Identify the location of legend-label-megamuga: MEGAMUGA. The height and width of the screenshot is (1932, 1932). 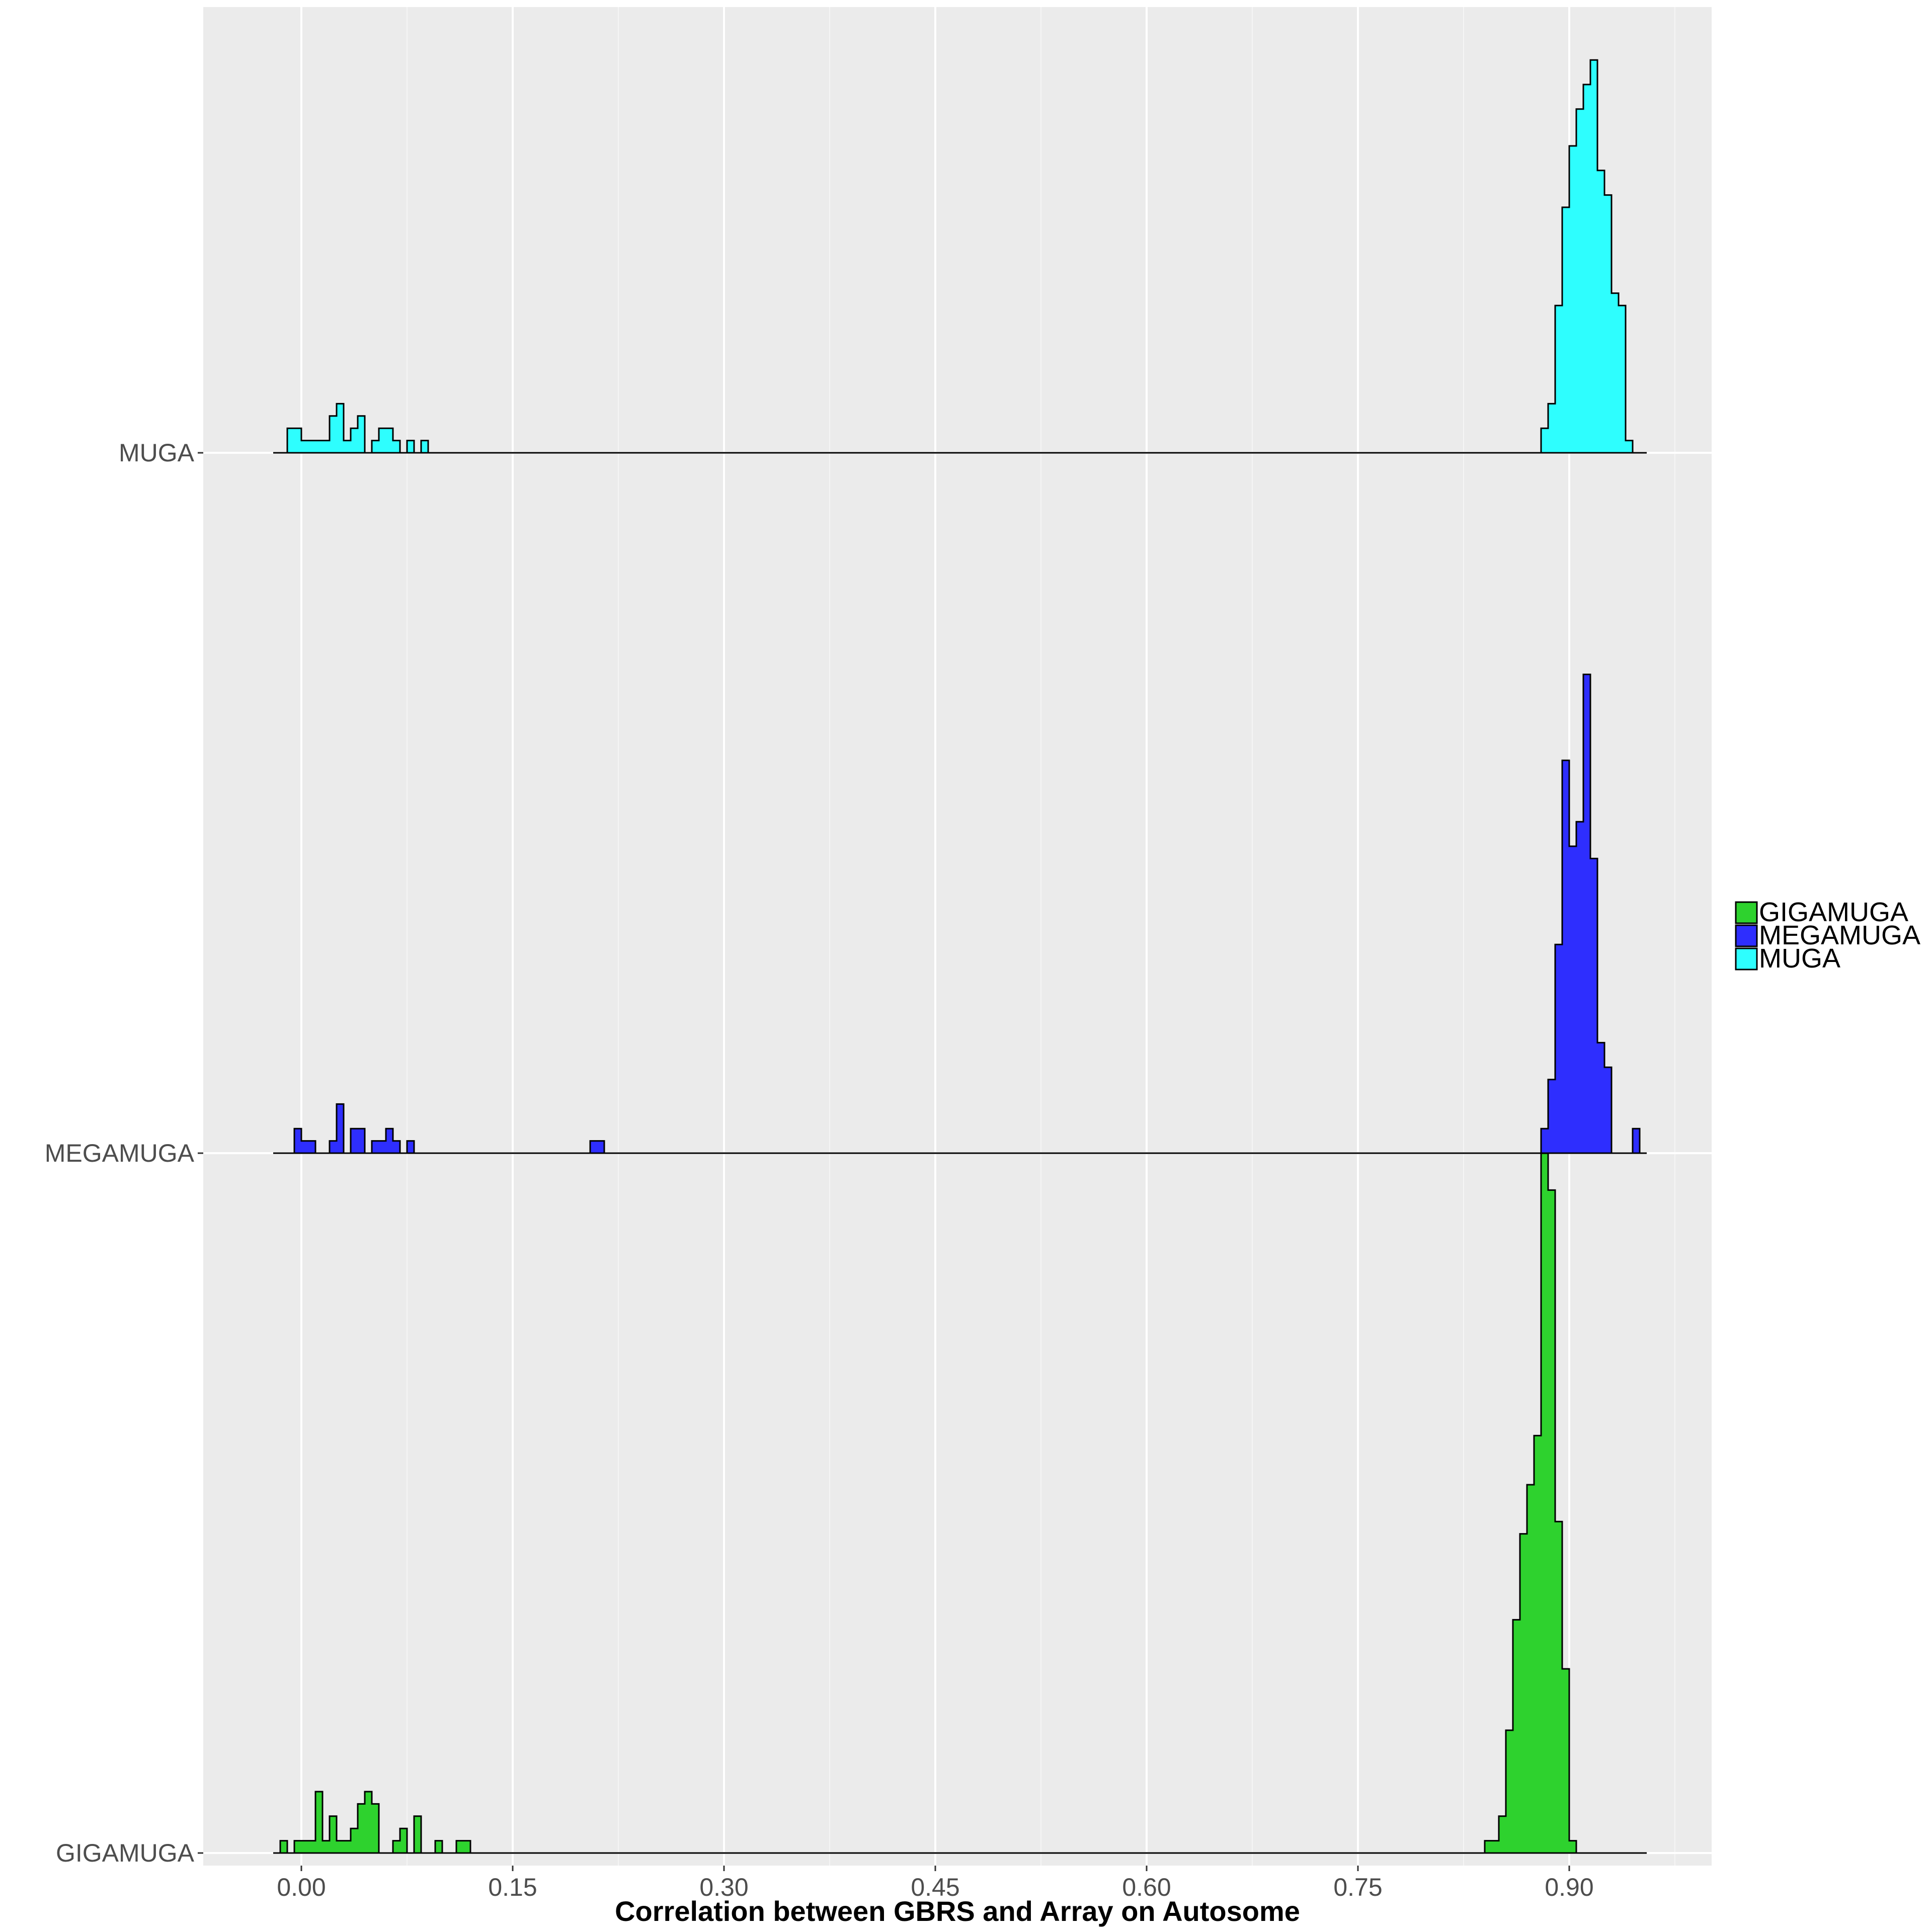
(1840, 935).